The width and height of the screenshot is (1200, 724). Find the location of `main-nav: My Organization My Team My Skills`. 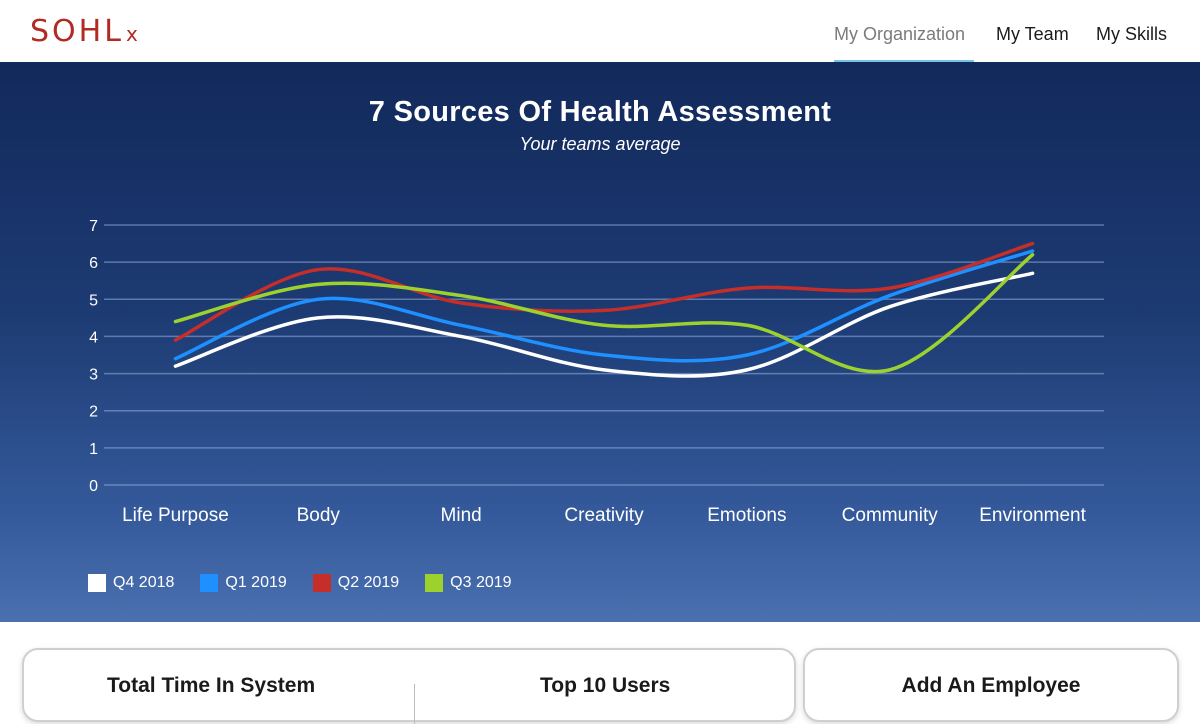

main-nav: My Organization My Team My Skills is located at coordinates (600, 31).